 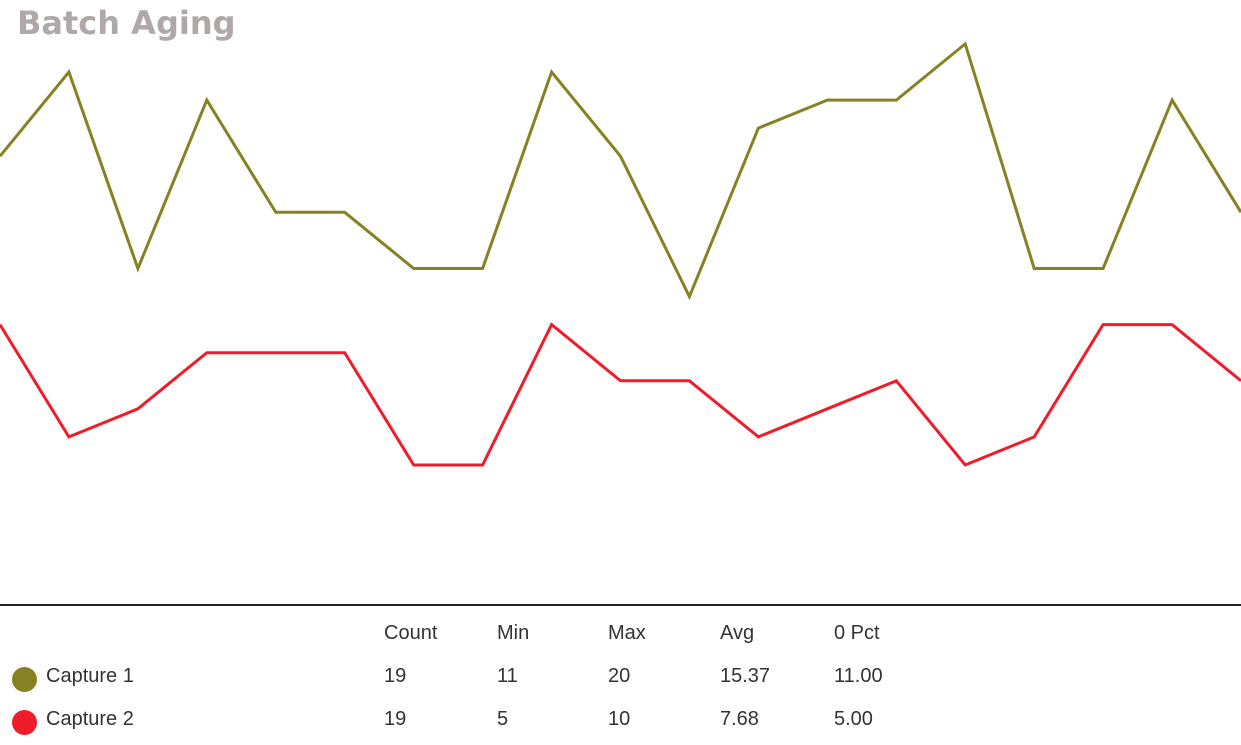 What do you see at coordinates (90, 676) in the screenshot?
I see `legend-label-capture-1: Capture 1` at bounding box center [90, 676].